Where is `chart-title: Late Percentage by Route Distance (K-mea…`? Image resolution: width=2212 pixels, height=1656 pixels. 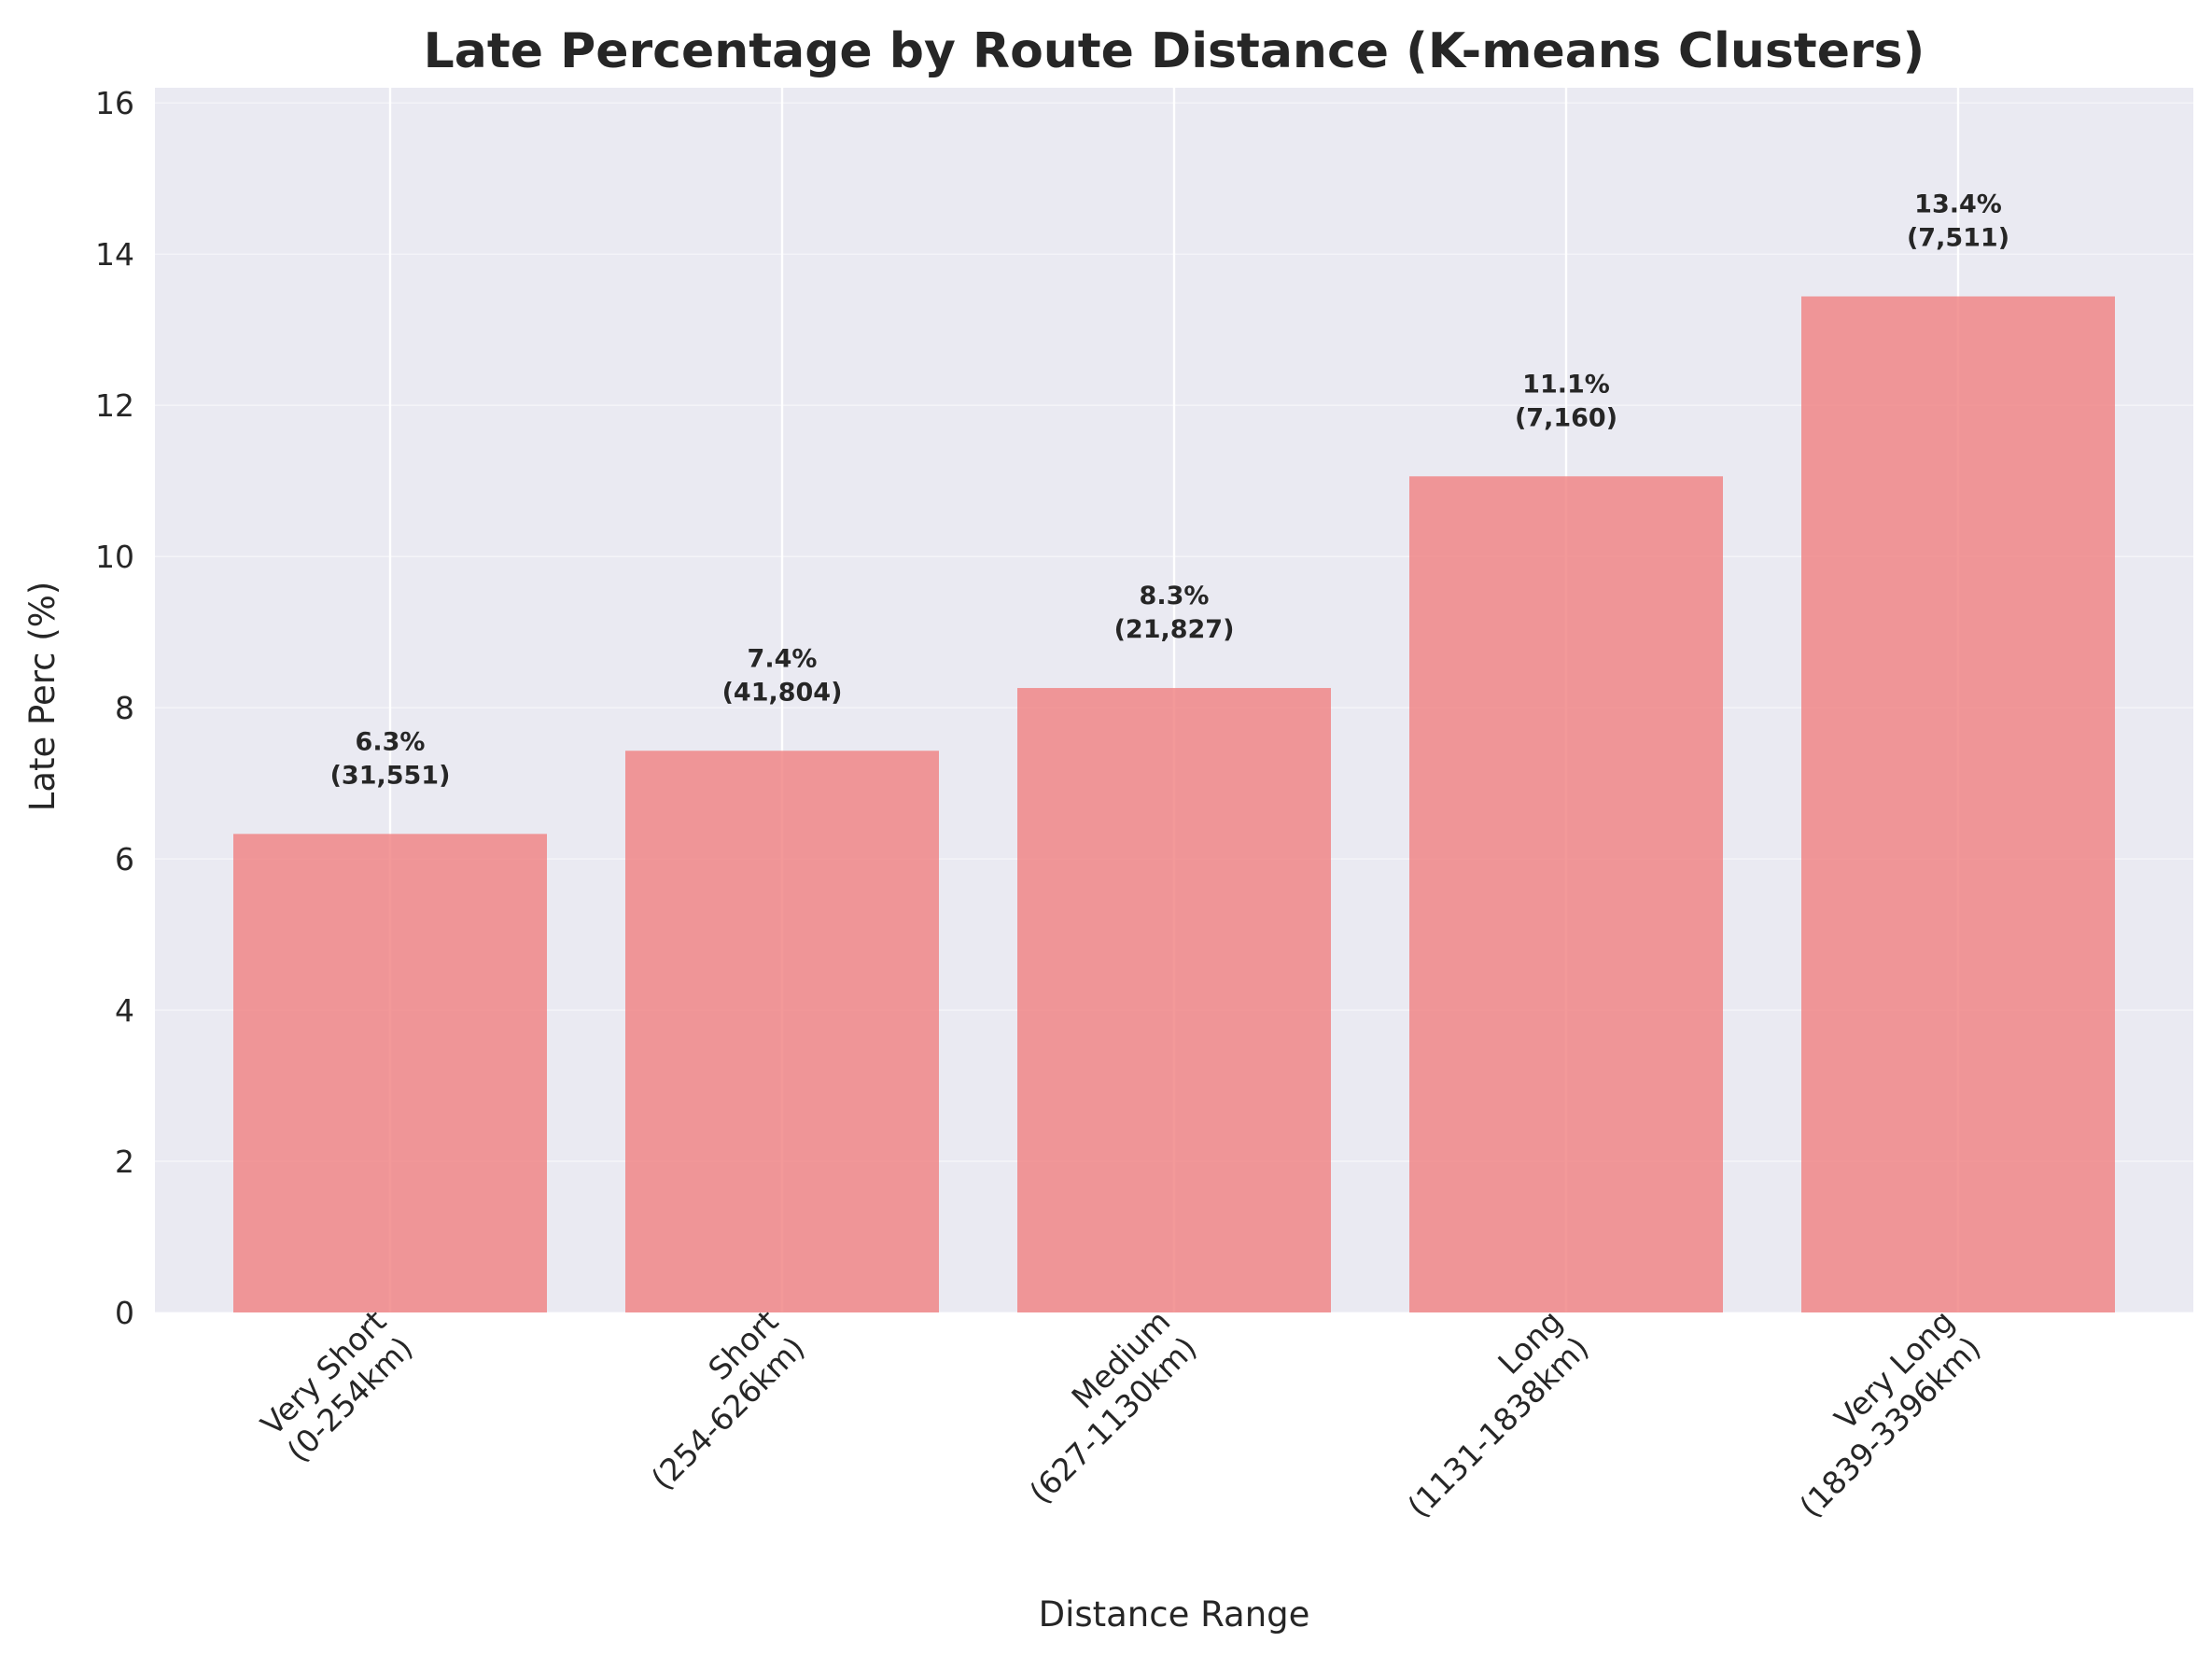
chart-title: Late Percentage by Route Distance (K-mea… is located at coordinates (1174, 51).